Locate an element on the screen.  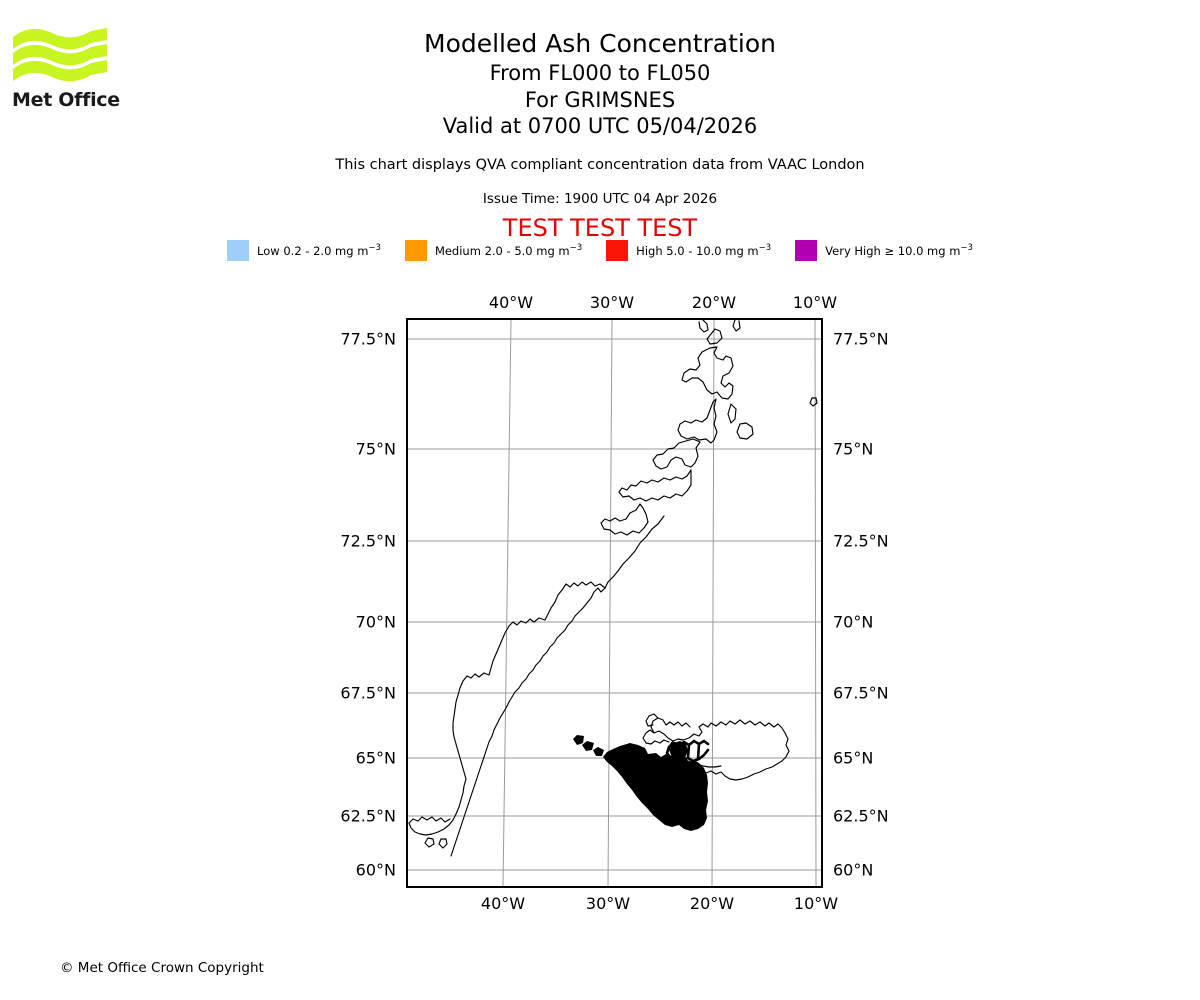
coastline-greenland-peninsula is located at coordinates (624, 519).